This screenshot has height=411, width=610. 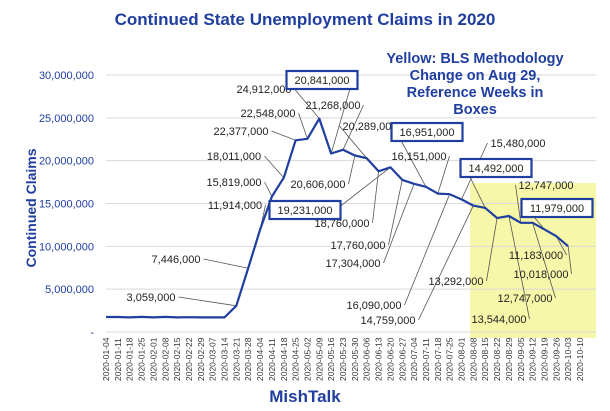 What do you see at coordinates (485, 359) in the screenshot?
I see `x-tick-label: 2020-08-15` at bounding box center [485, 359].